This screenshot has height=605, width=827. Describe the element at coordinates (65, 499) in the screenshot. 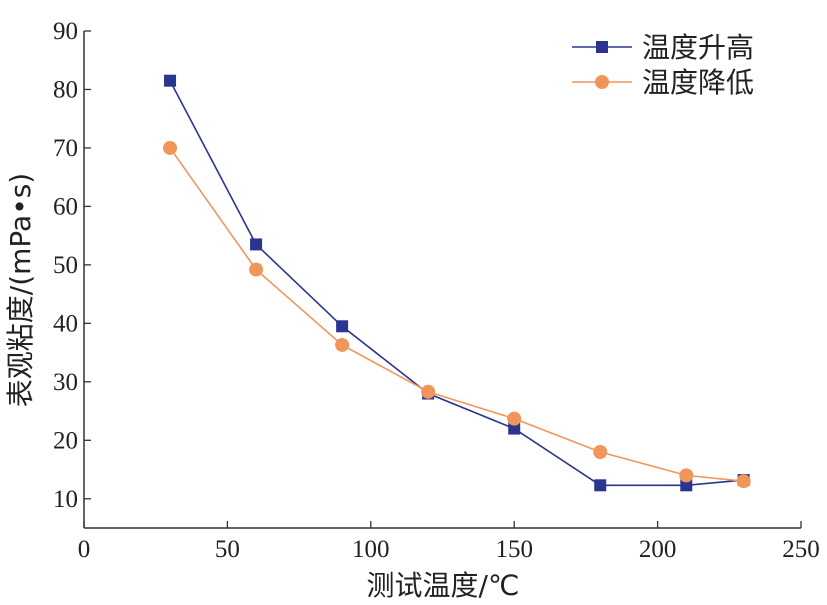

I see `y-tick-label: 10` at that location.